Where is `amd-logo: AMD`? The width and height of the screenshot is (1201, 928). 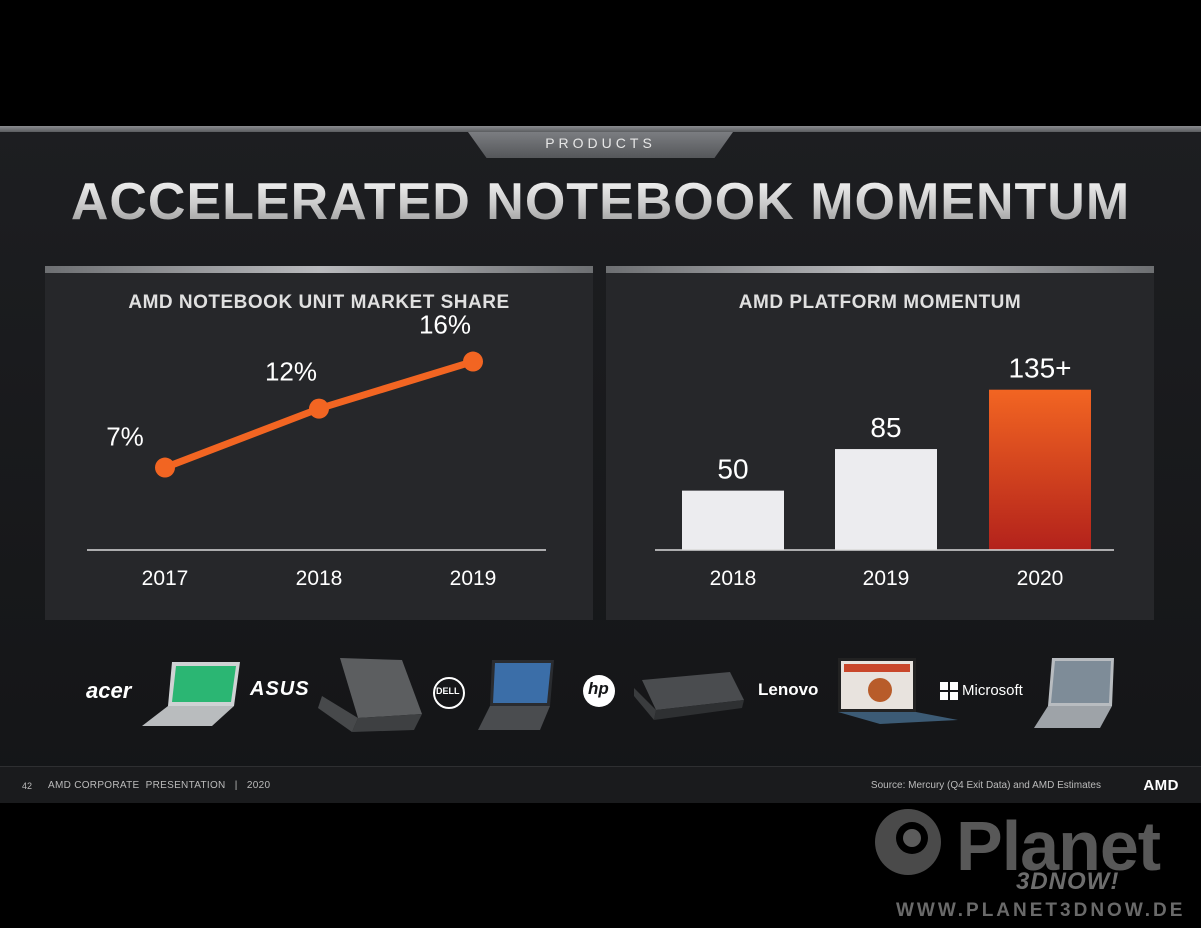
amd-logo: AMD is located at coordinates (1161, 785).